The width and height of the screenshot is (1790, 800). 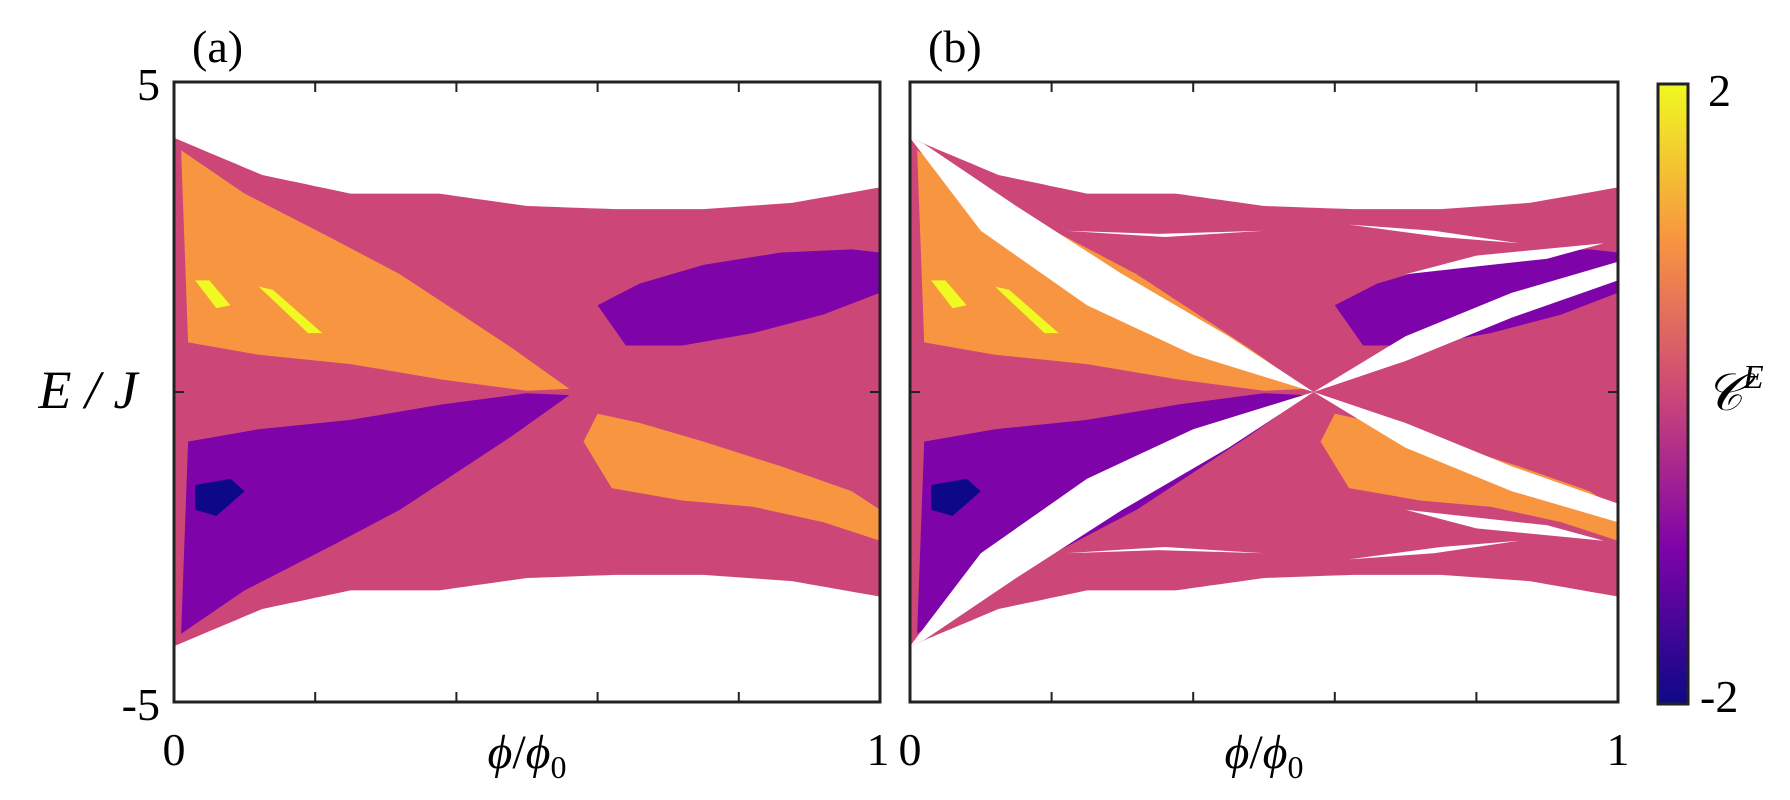 I want to click on colorbar-tick-min: -2, so click(x=1719, y=696).